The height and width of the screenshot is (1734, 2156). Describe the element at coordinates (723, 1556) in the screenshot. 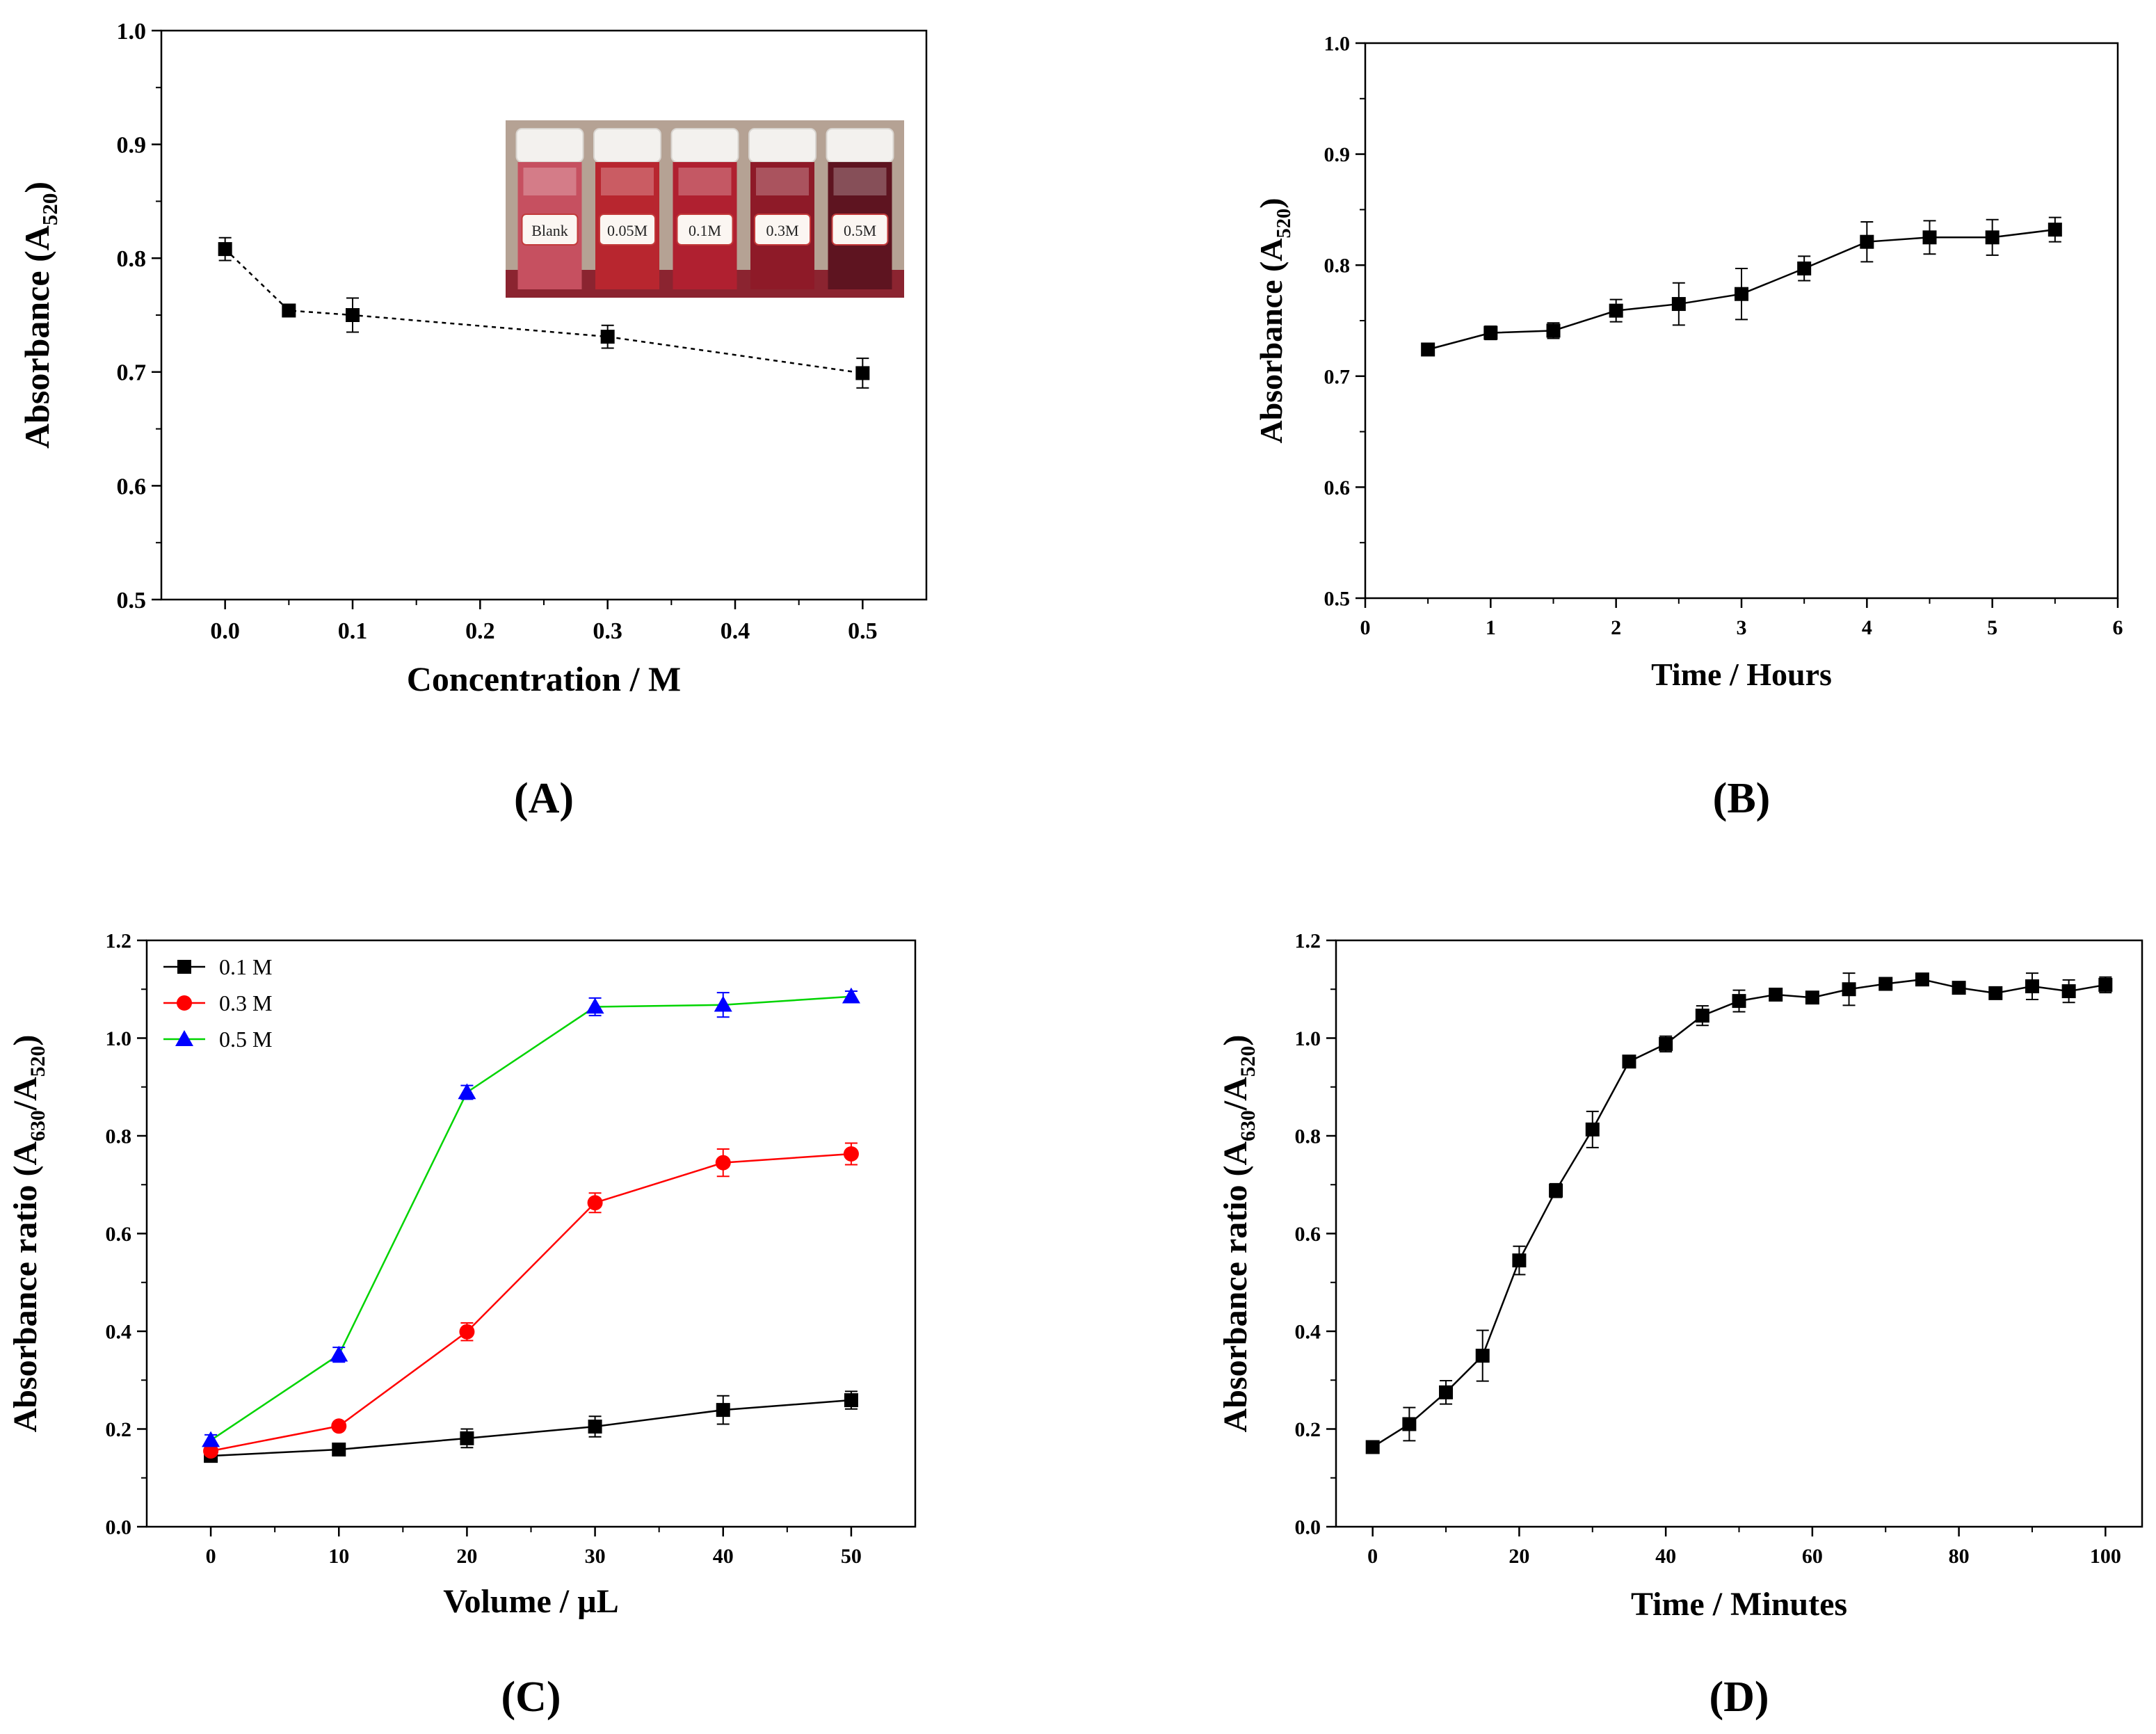

I see `x-tick-label: 40` at that location.